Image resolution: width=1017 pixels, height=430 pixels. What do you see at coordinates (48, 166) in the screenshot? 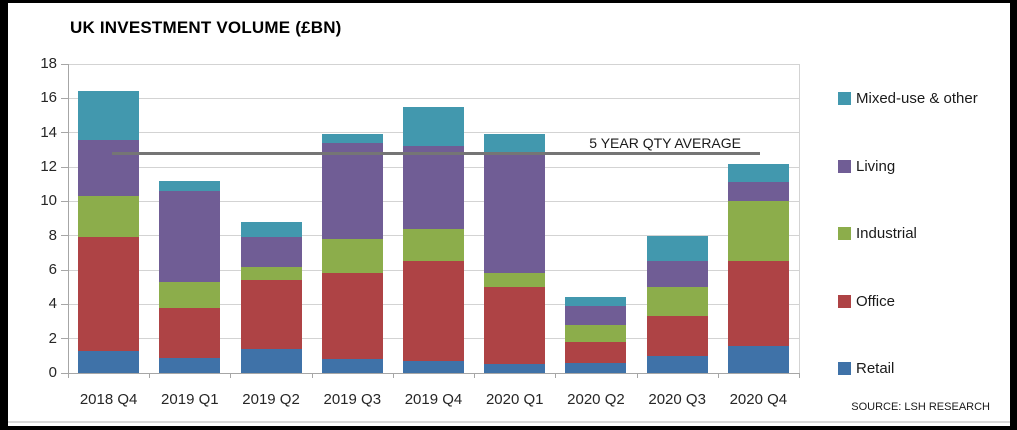
I see `y-axis-tick-label: 12` at bounding box center [48, 166].